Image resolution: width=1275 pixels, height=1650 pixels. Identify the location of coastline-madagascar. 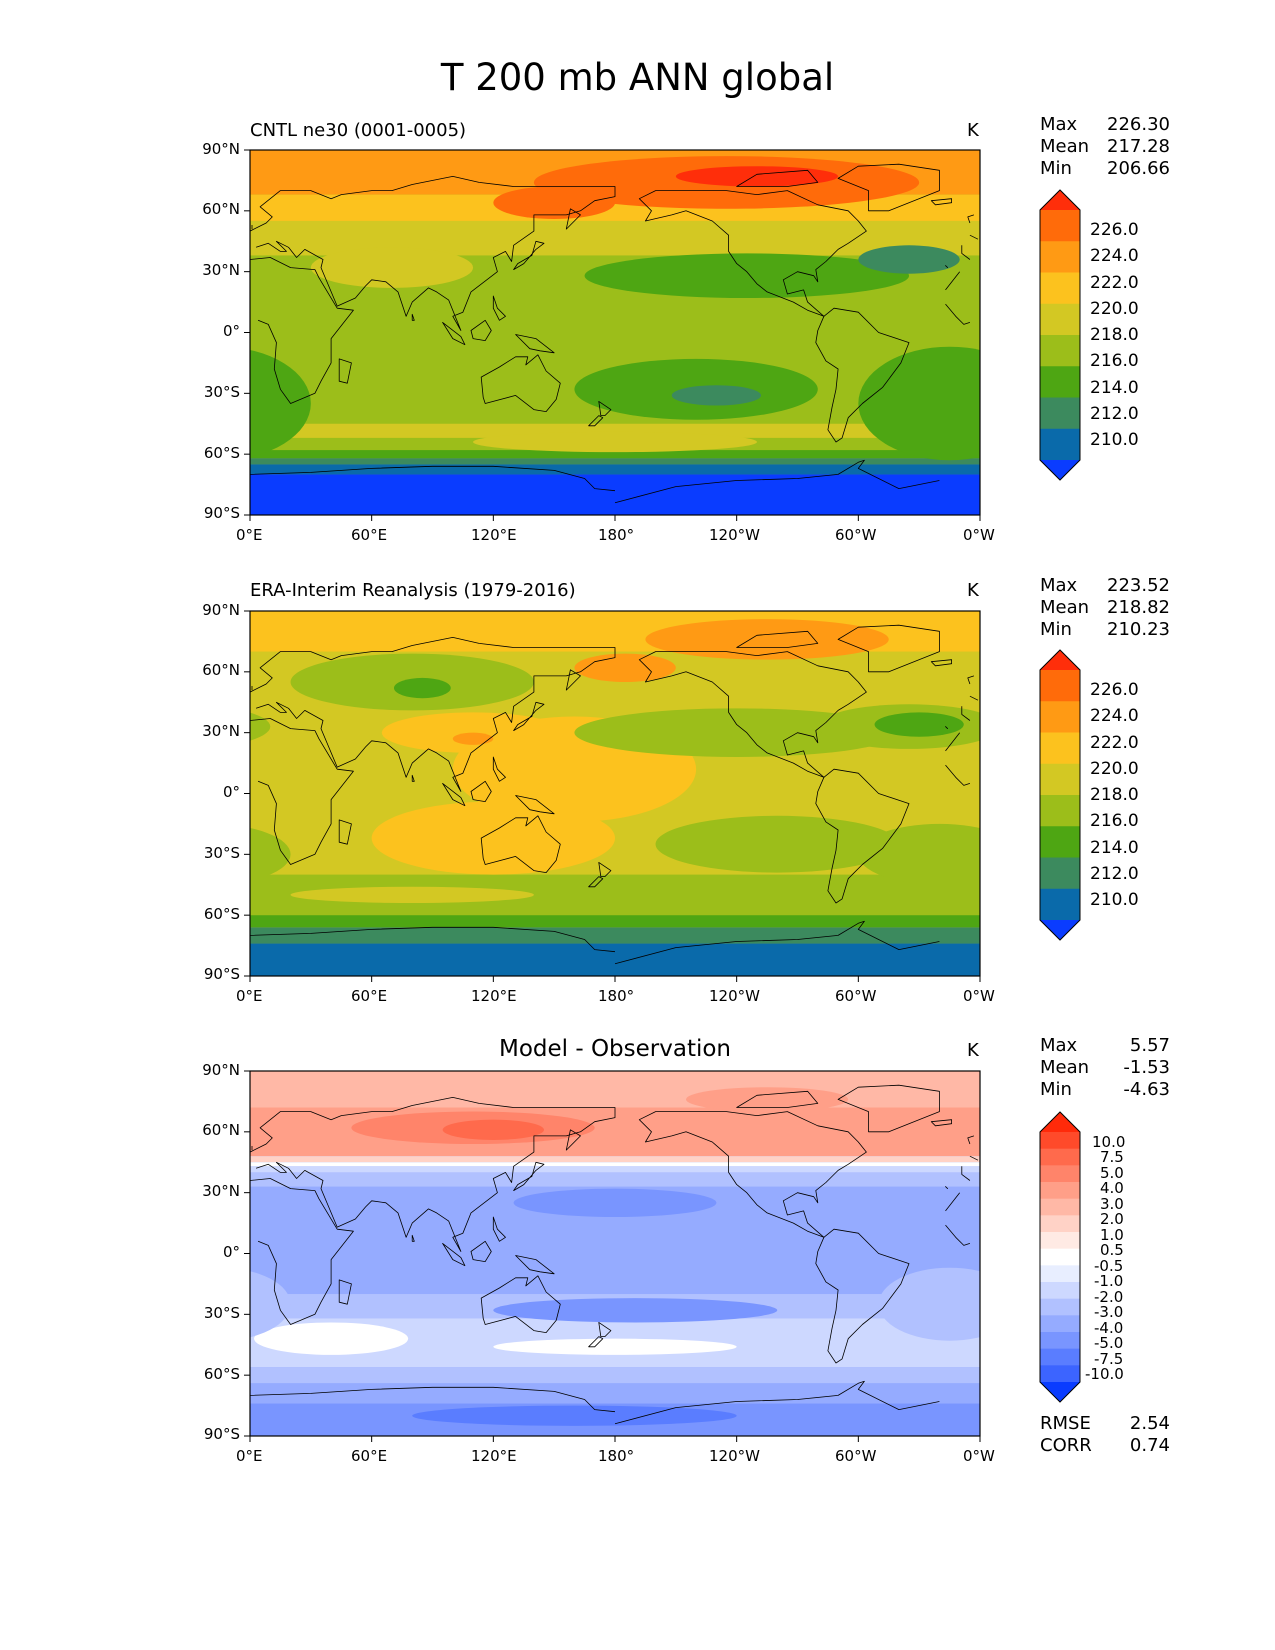
(345, 1292).